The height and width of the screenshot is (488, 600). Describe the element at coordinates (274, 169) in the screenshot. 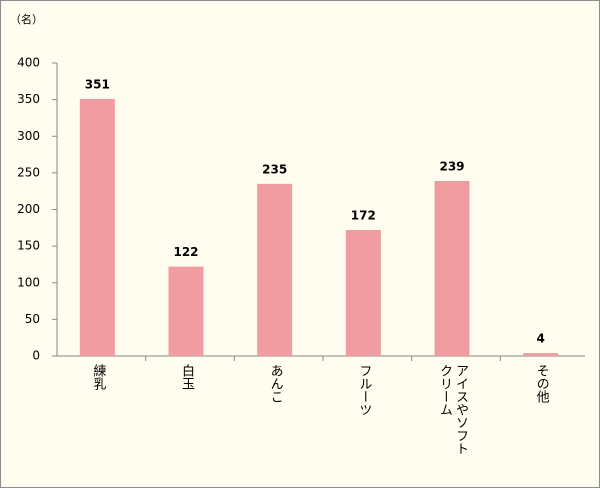

I see `data-label: 235` at that location.